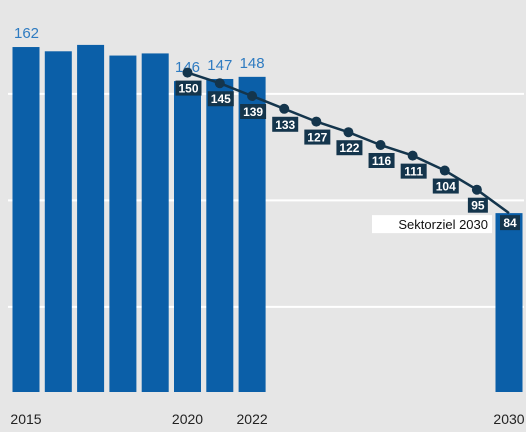 The height and width of the screenshot is (432, 526). Describe the element at coordinates (443, 224) in the screenshot. I see `annotation-sektorziel: Sektorziel 2030` at that location.